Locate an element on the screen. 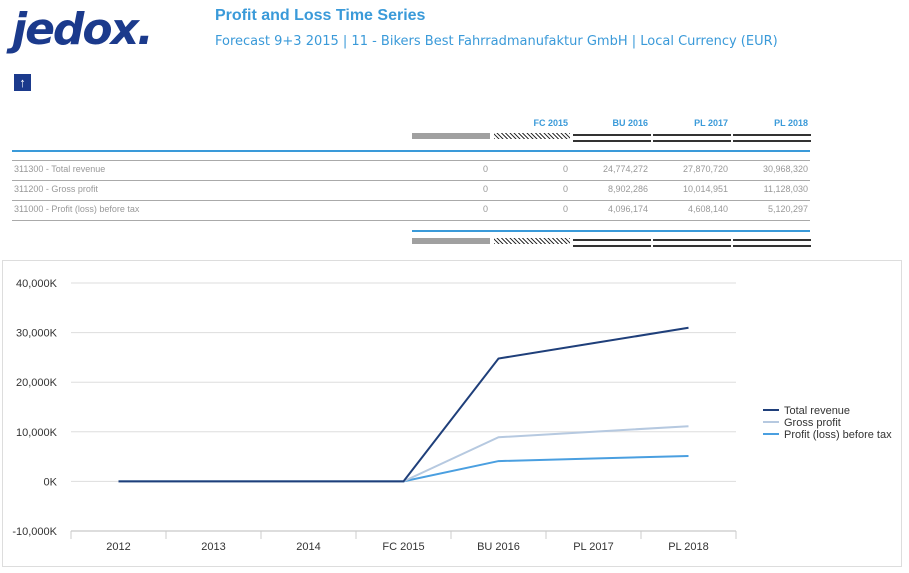 The image size is (909, 573). column-header: BU 2016 is located at coordinates (630, 123).